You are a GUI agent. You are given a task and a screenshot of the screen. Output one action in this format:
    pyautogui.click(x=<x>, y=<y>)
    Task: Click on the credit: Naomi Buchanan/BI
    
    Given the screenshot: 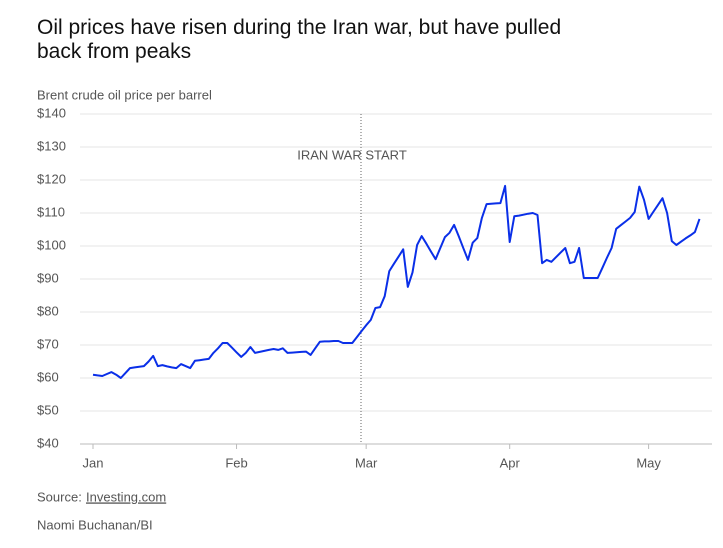 What is the action you would take?
    pyautogui.click(x=95, y=524)
    